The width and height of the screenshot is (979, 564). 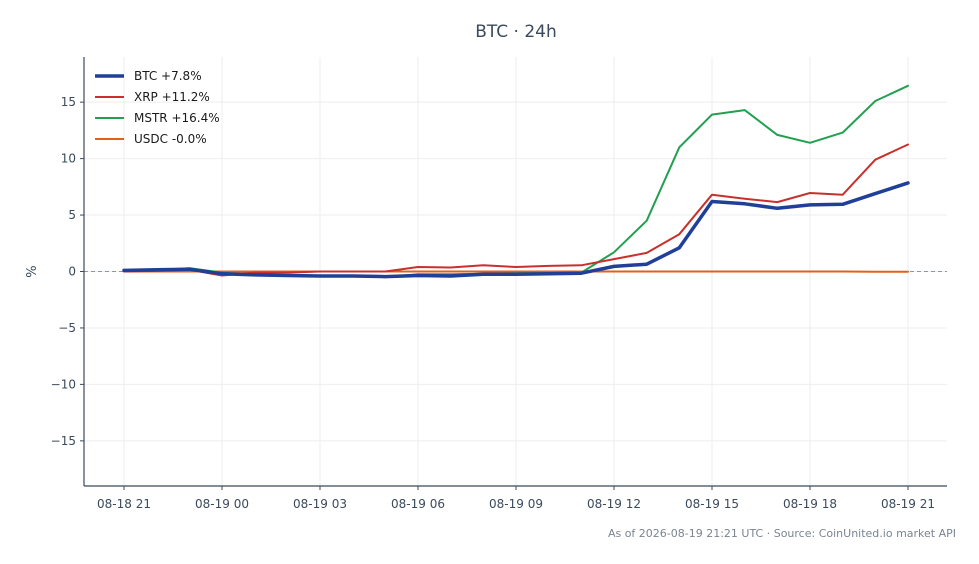 I want to click on x-tick-label: 08-19 21, so click(x=908, y=504).